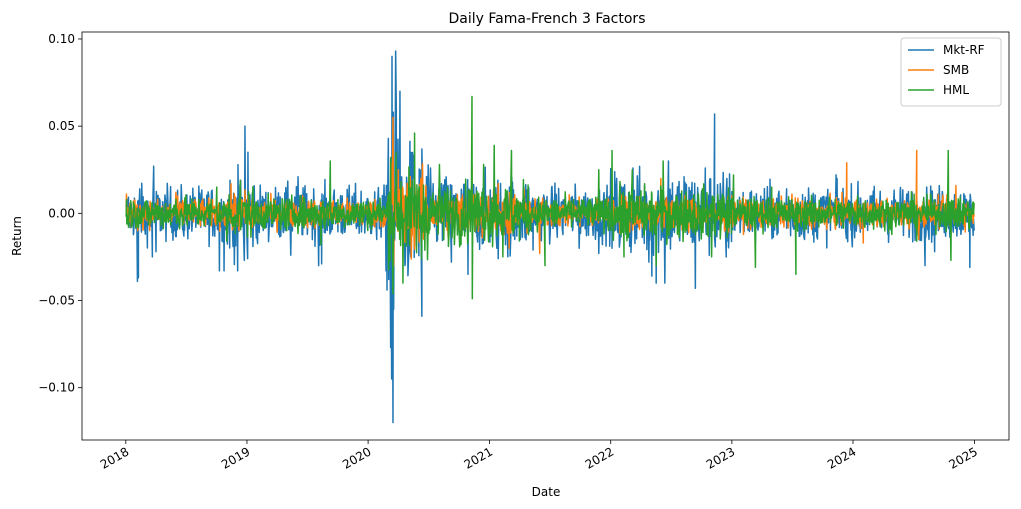  Describe the element at coordinates (964, 50) in the screenshot. I see `legend-label-mkt-rf: Mkt-RF` at that location.